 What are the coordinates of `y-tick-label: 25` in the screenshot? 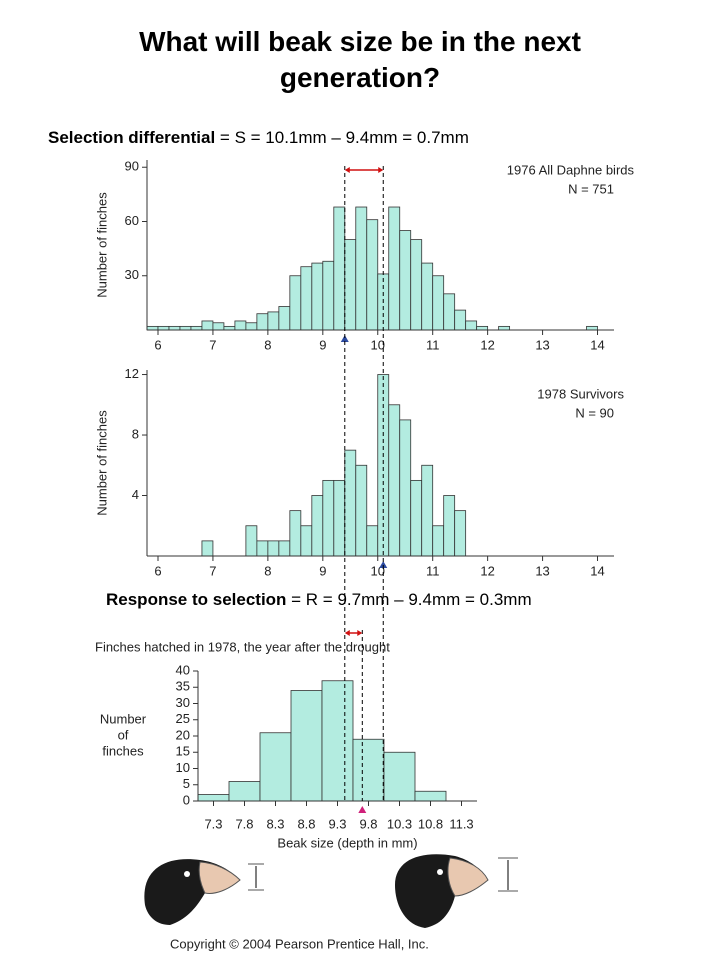 It's located at (183, 718).